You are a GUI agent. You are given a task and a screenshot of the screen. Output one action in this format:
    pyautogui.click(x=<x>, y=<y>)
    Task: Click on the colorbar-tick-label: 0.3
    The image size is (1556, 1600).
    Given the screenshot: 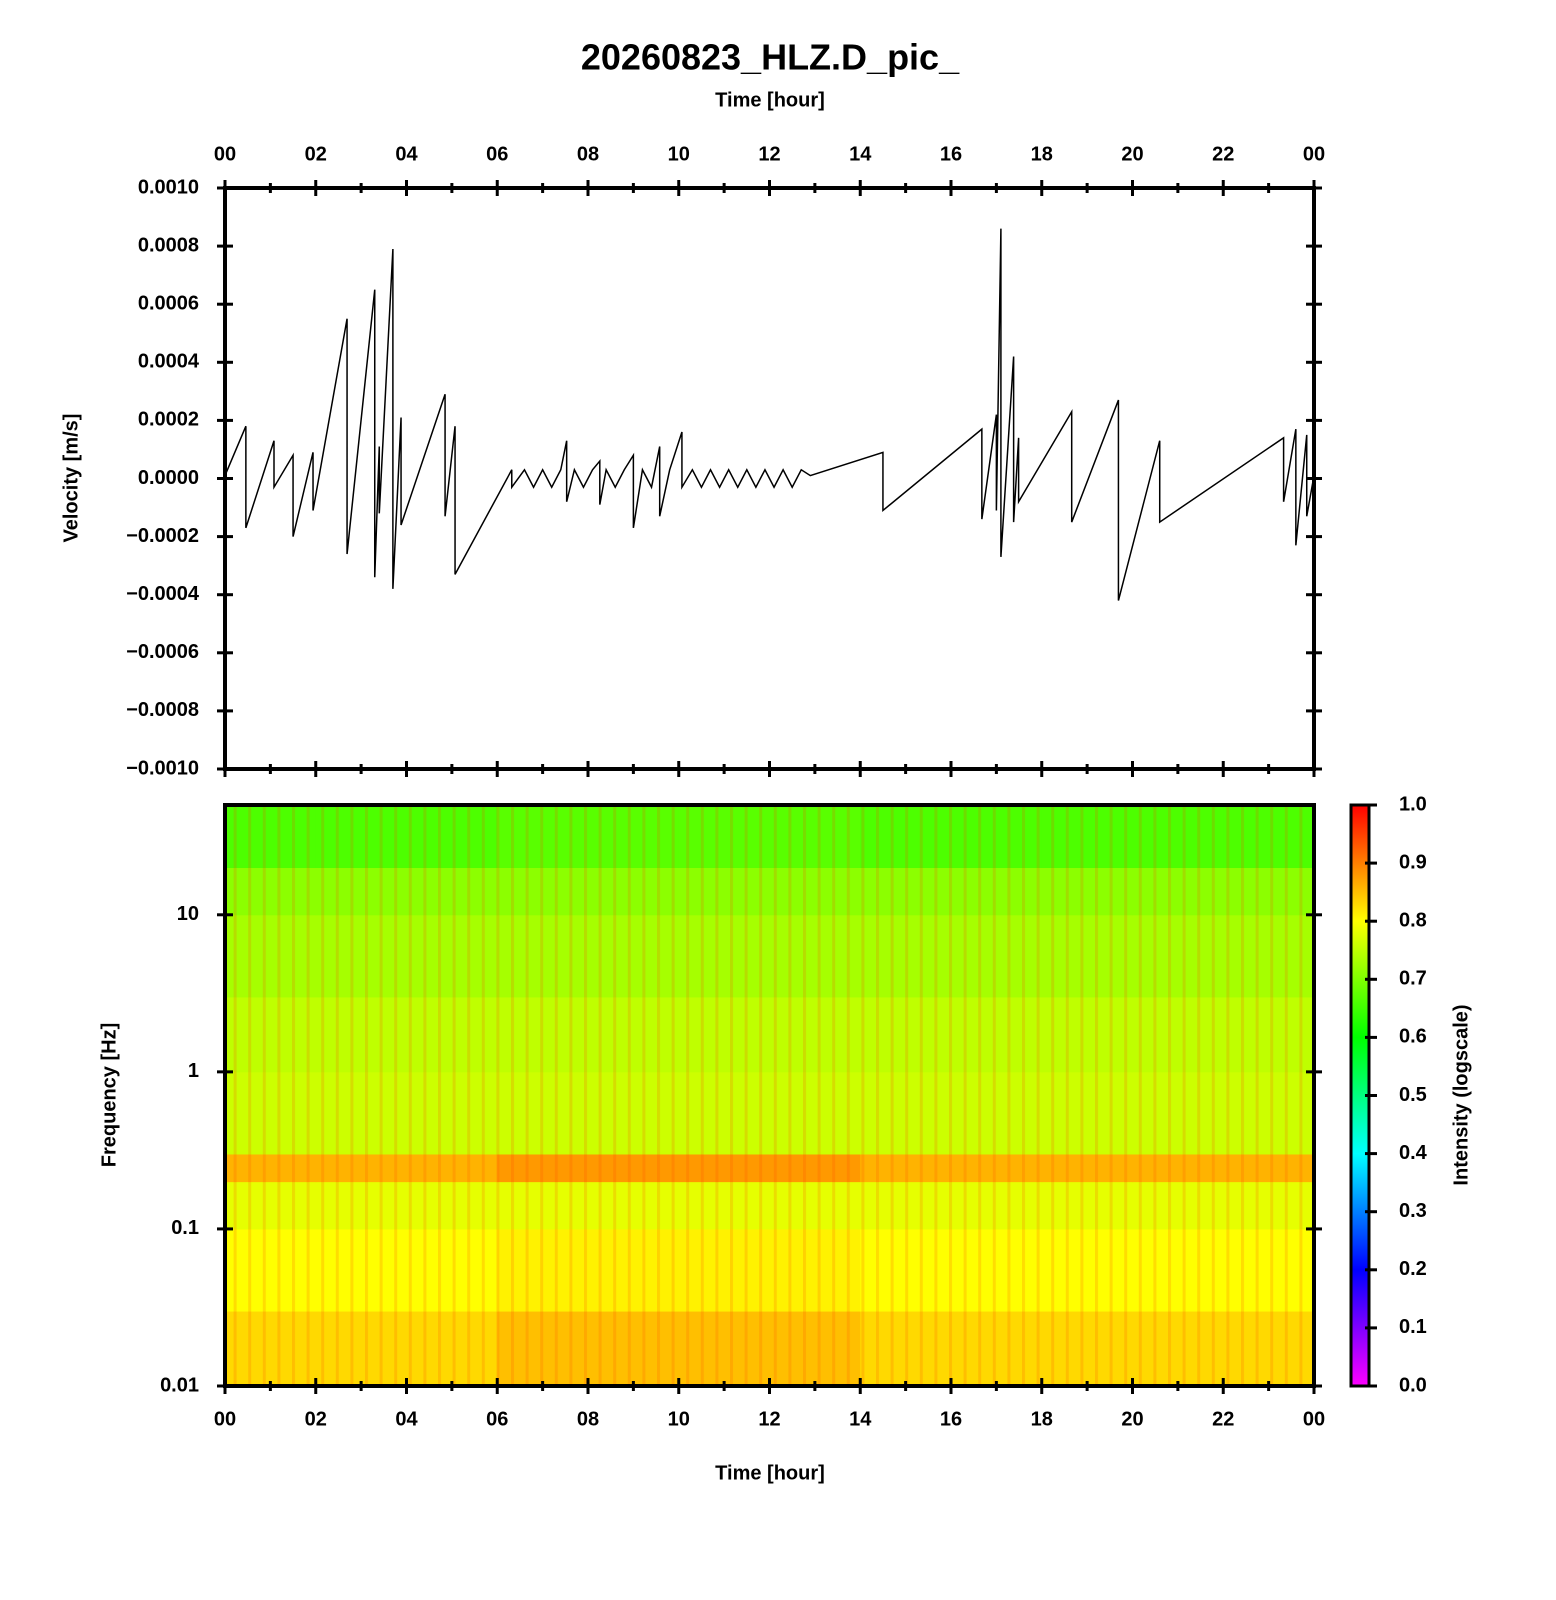 What is the action you would take?
    pyautogui.click(x=1413, y=1211)
    